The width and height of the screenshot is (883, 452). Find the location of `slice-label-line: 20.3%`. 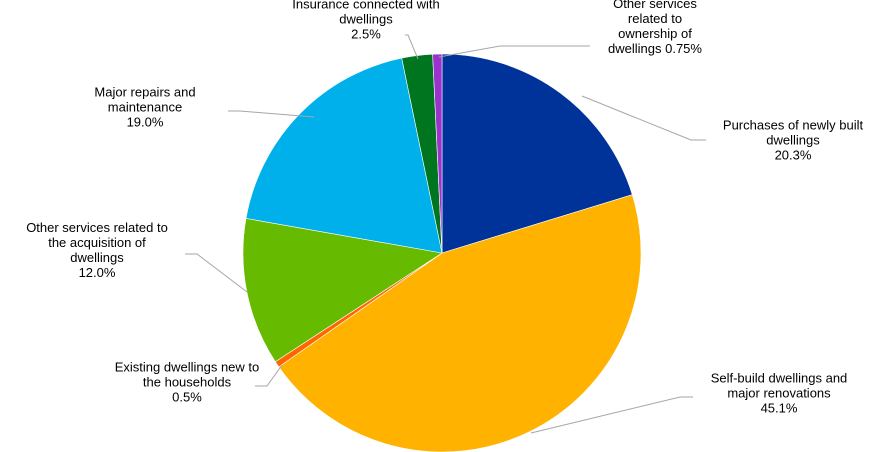

slice-label-line: 20.3% is located at coordinates (793, 155).